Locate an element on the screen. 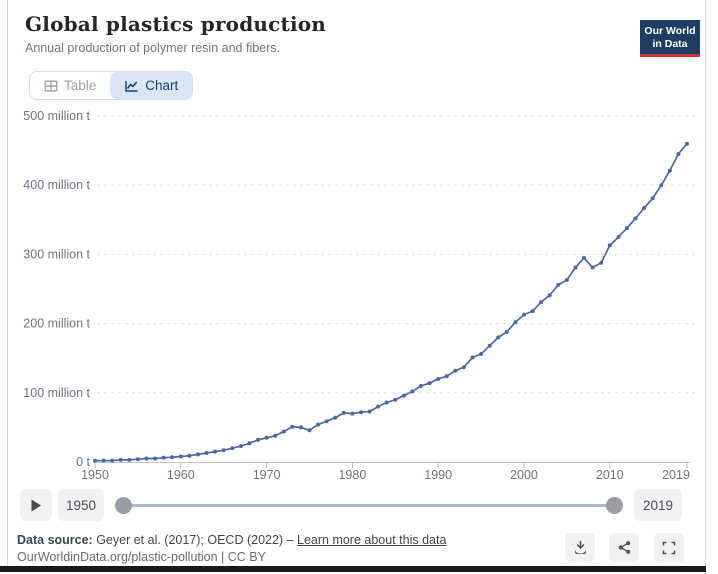  x-tick-label: 1970 is located at coordinates (267, 475).